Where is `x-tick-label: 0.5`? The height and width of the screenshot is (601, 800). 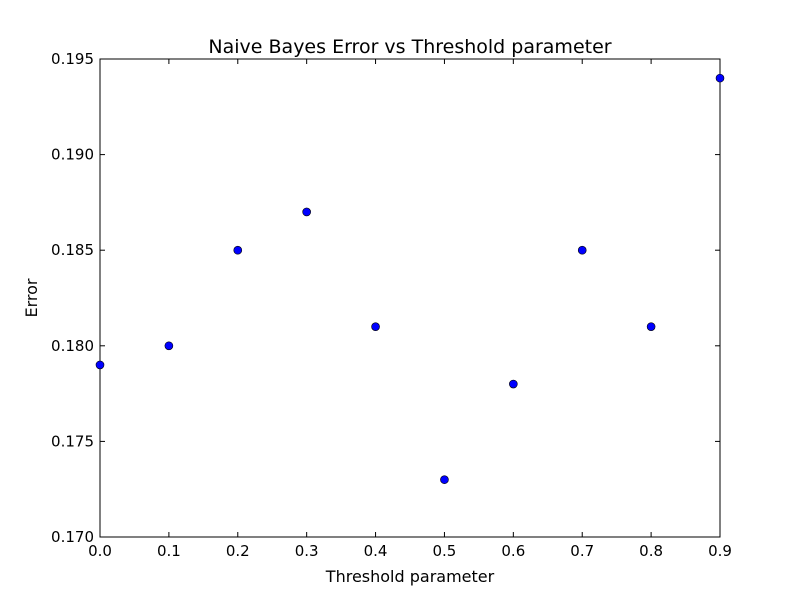
x-tick-label: 0.5 is located at coordinates (445, 551).